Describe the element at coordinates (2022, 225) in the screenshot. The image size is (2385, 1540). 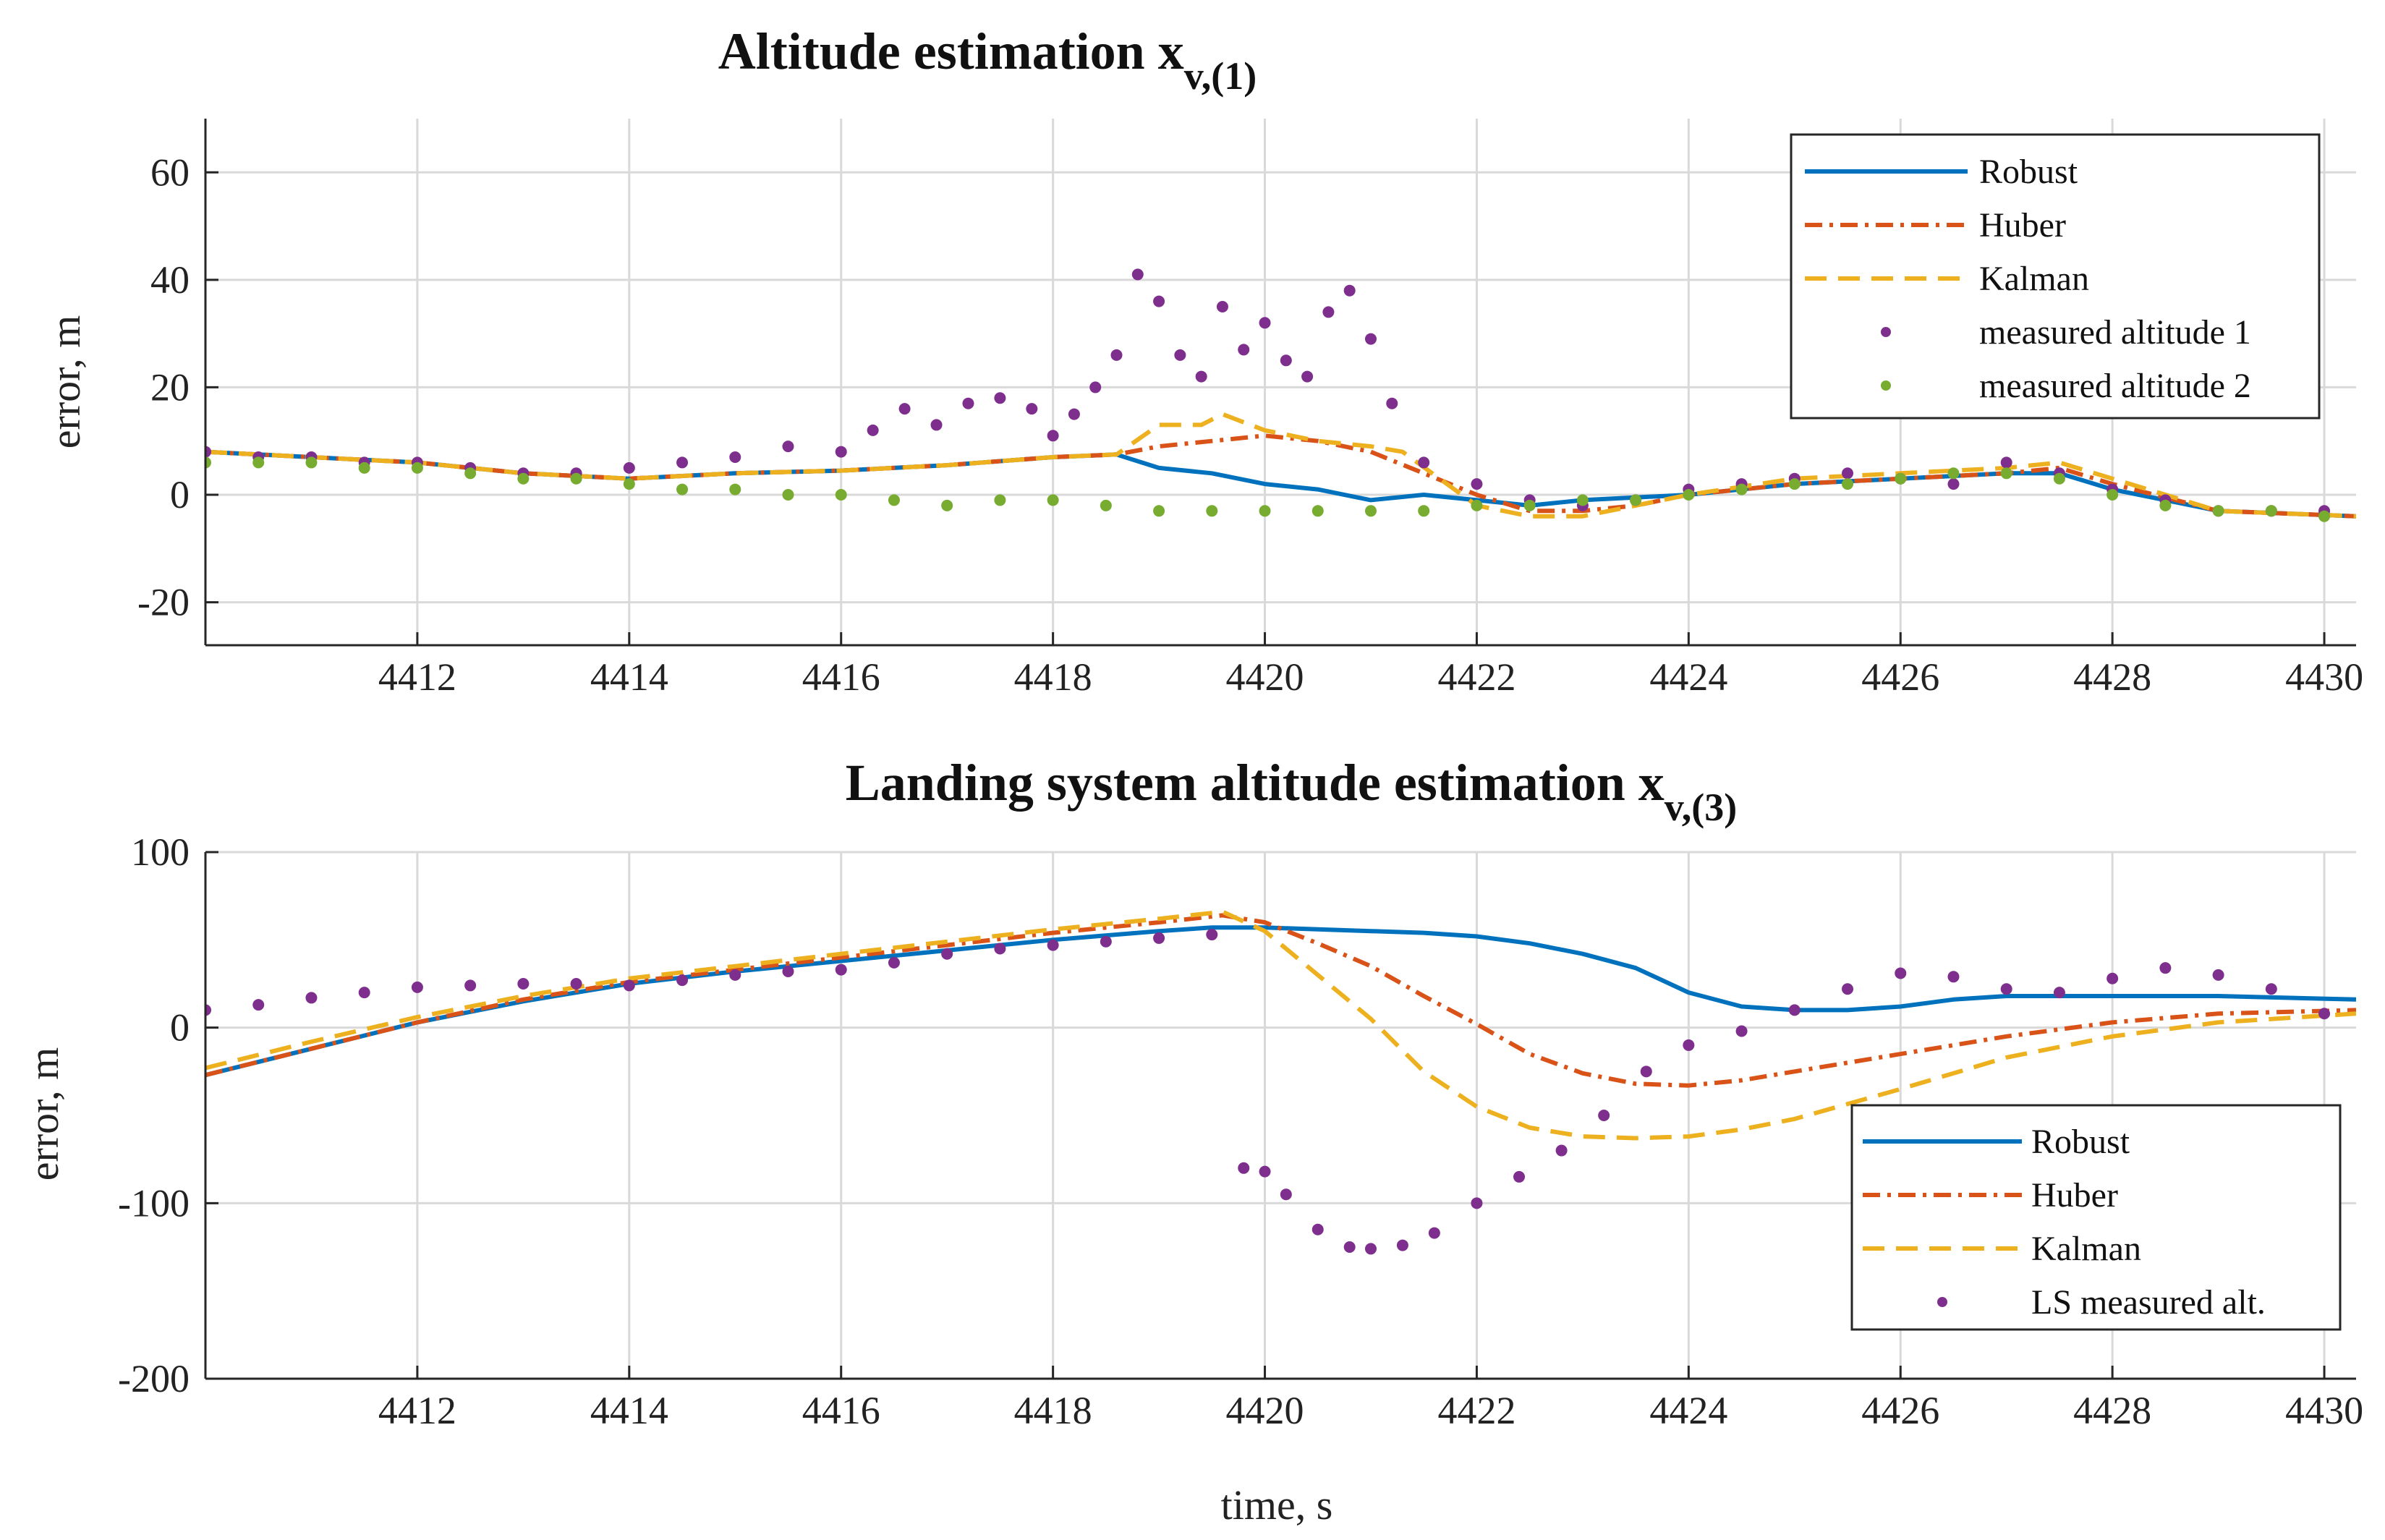
I see `legend-top-huber-label: Huber` at that location.